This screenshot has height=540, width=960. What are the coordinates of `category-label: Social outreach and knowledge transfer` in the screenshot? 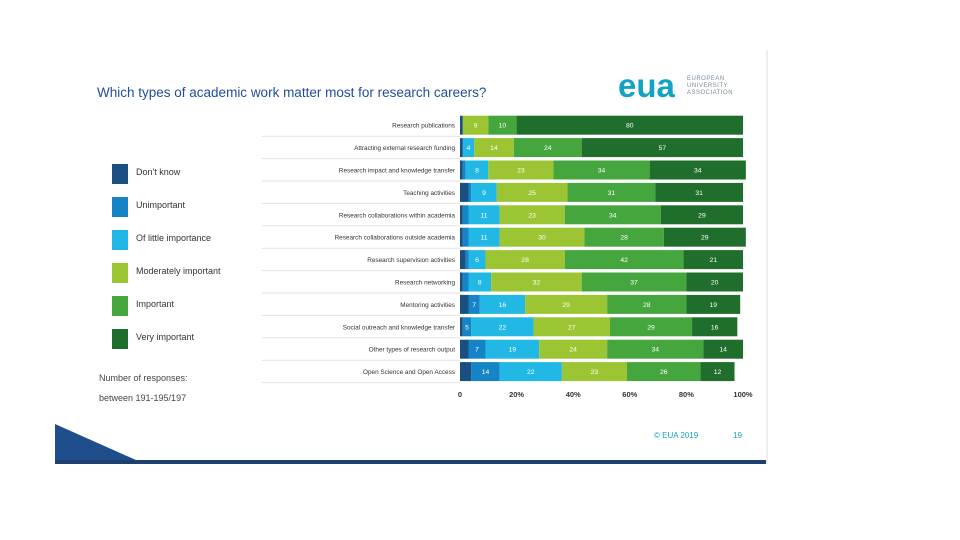 It's located at (399, 327).